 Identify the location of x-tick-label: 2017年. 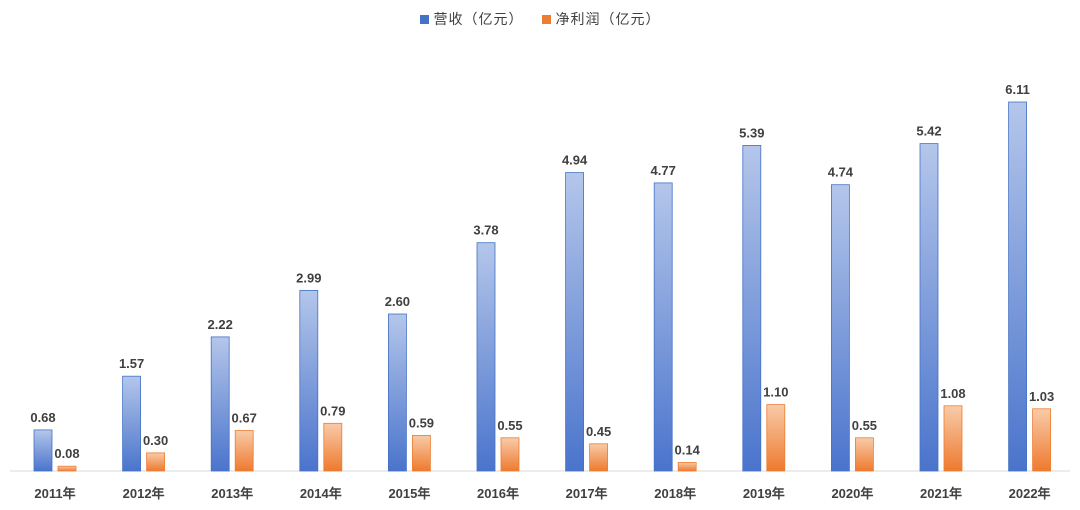
(587, 493).